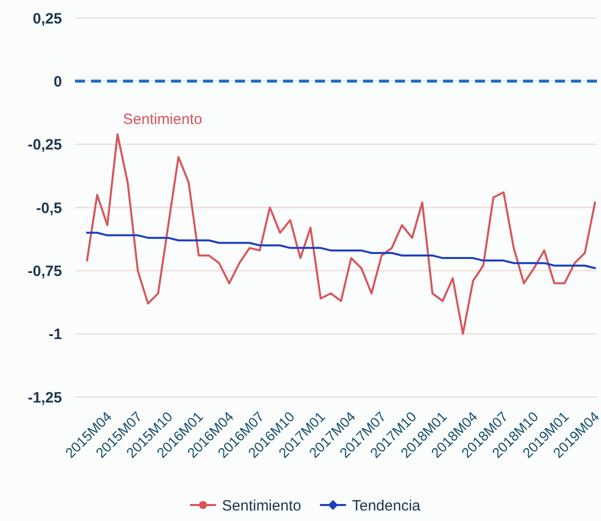 The height and width of the screenshot is (521, 601). Describe the element at coordinates (162, 119) in the screenshot. I see `annotation: Sentimiento` at that location.